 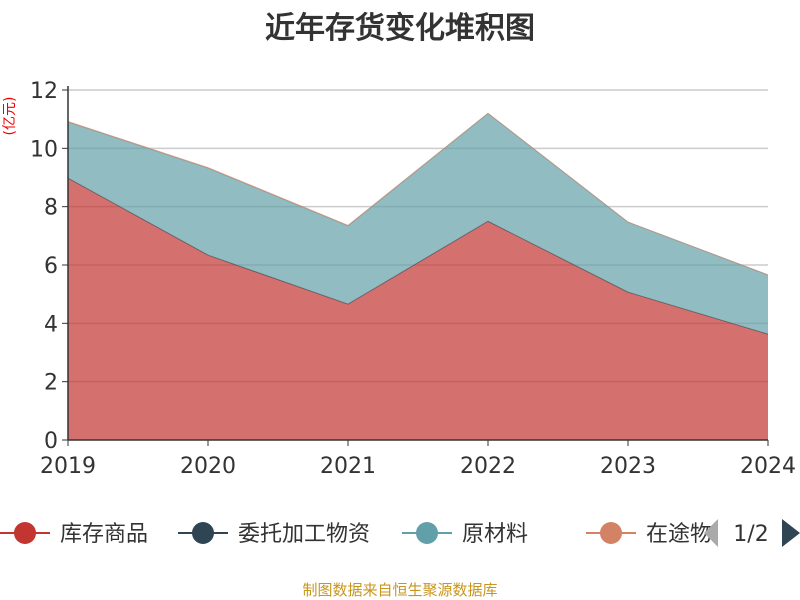 I want to click on y-tick-label: 6, so click(x=51, y=266).